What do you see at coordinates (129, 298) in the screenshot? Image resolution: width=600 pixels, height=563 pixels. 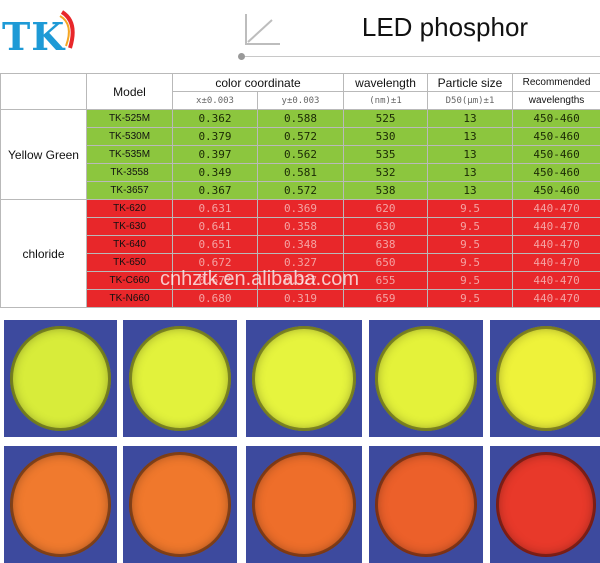 I see `model-cell: TK-N660` at bounding box center [129, 298].